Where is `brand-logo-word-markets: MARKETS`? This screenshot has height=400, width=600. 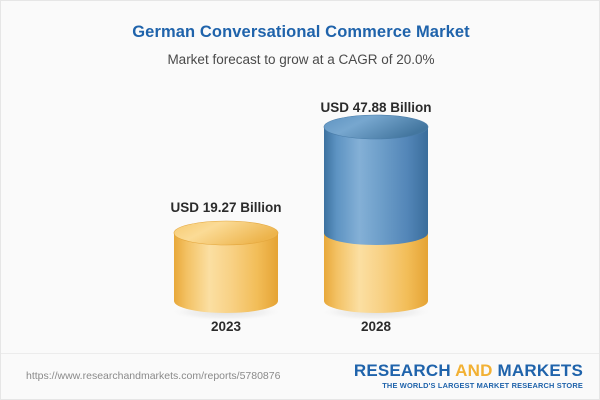
brand-logo-word-markets: MARKETS is located at coordinates (540, 370).